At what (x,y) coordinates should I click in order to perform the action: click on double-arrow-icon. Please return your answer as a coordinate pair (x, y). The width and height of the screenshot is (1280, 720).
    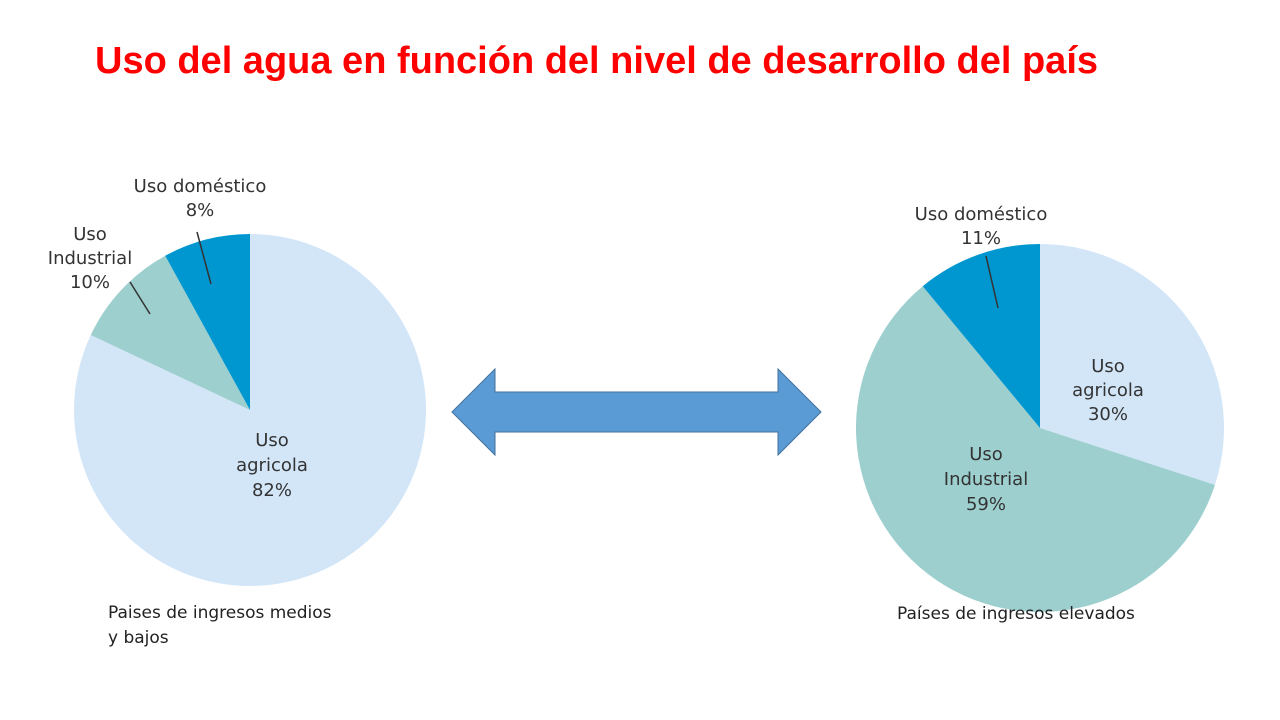
    Looking at the image, I should click on (636, 412).